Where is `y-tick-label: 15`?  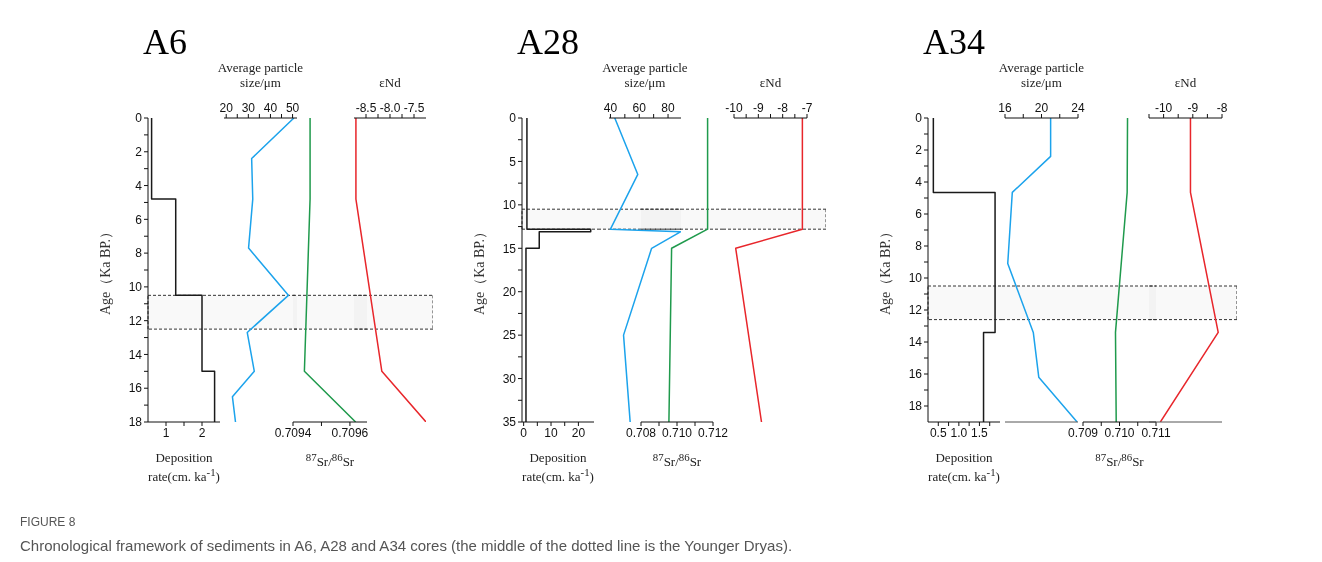 y-tick-label: 15 is located at coordinates (509, 248).